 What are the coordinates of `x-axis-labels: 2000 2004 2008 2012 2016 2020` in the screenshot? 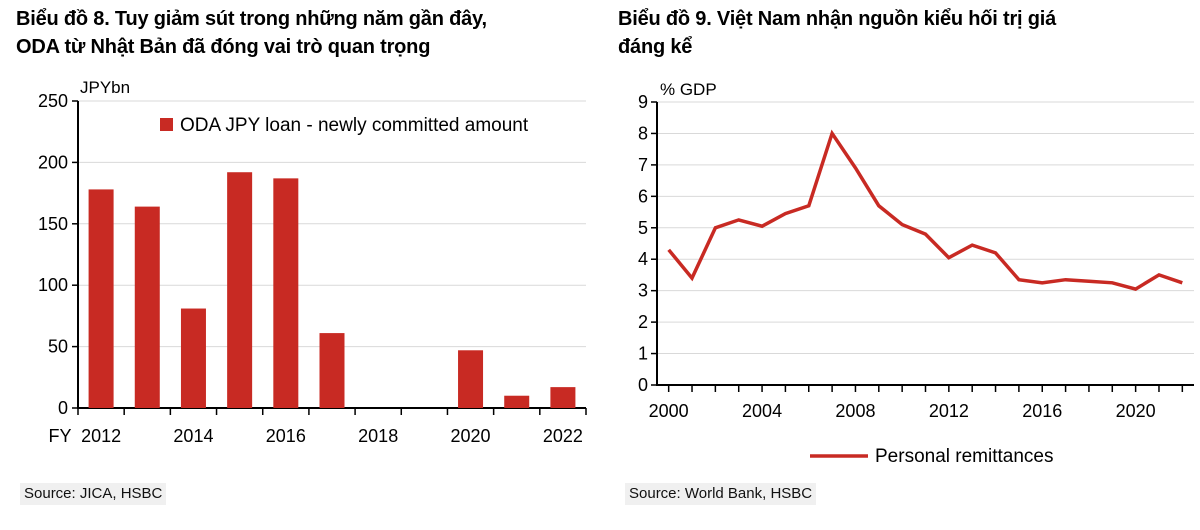 It's located at (902, 411).